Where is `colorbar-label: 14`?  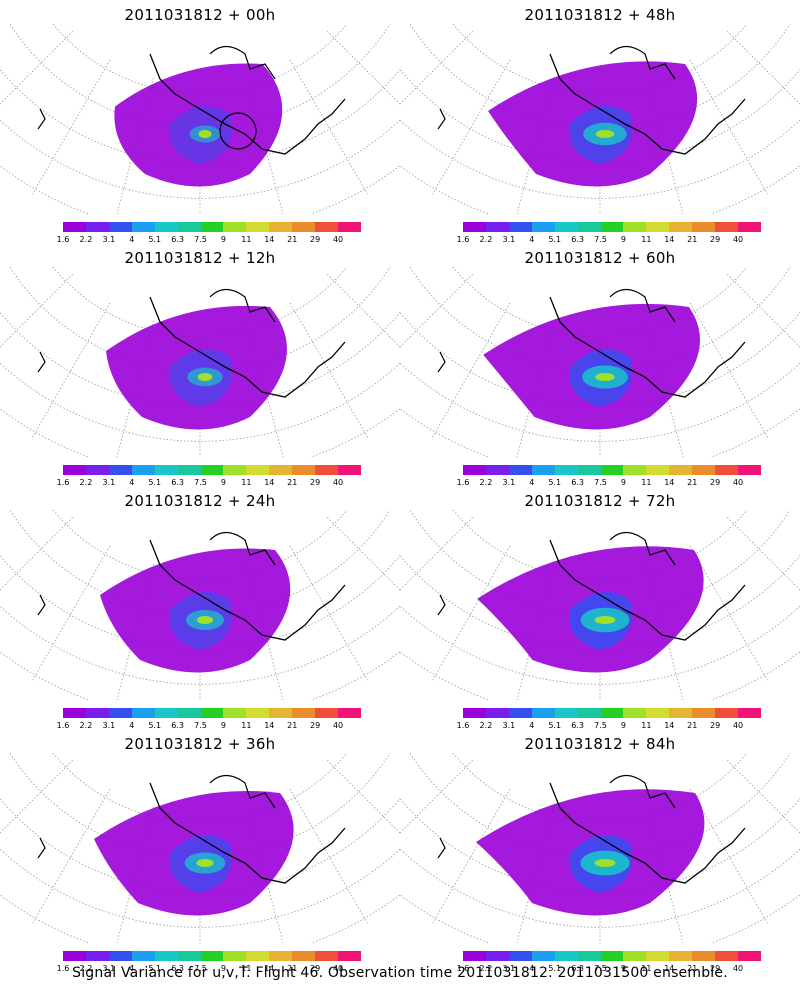
colorbar-label: 14 is located at coordinates (269, 239).